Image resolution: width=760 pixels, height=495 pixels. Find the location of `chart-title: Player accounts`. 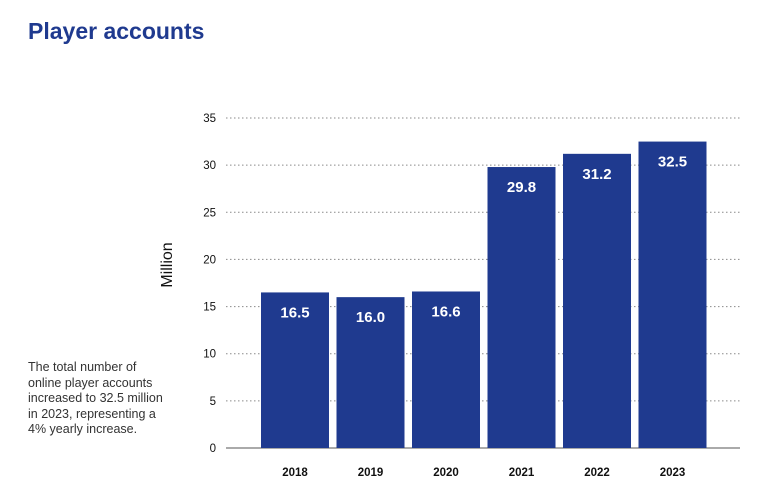

chart-title: Player accounts is located at coordinates (116, 31).